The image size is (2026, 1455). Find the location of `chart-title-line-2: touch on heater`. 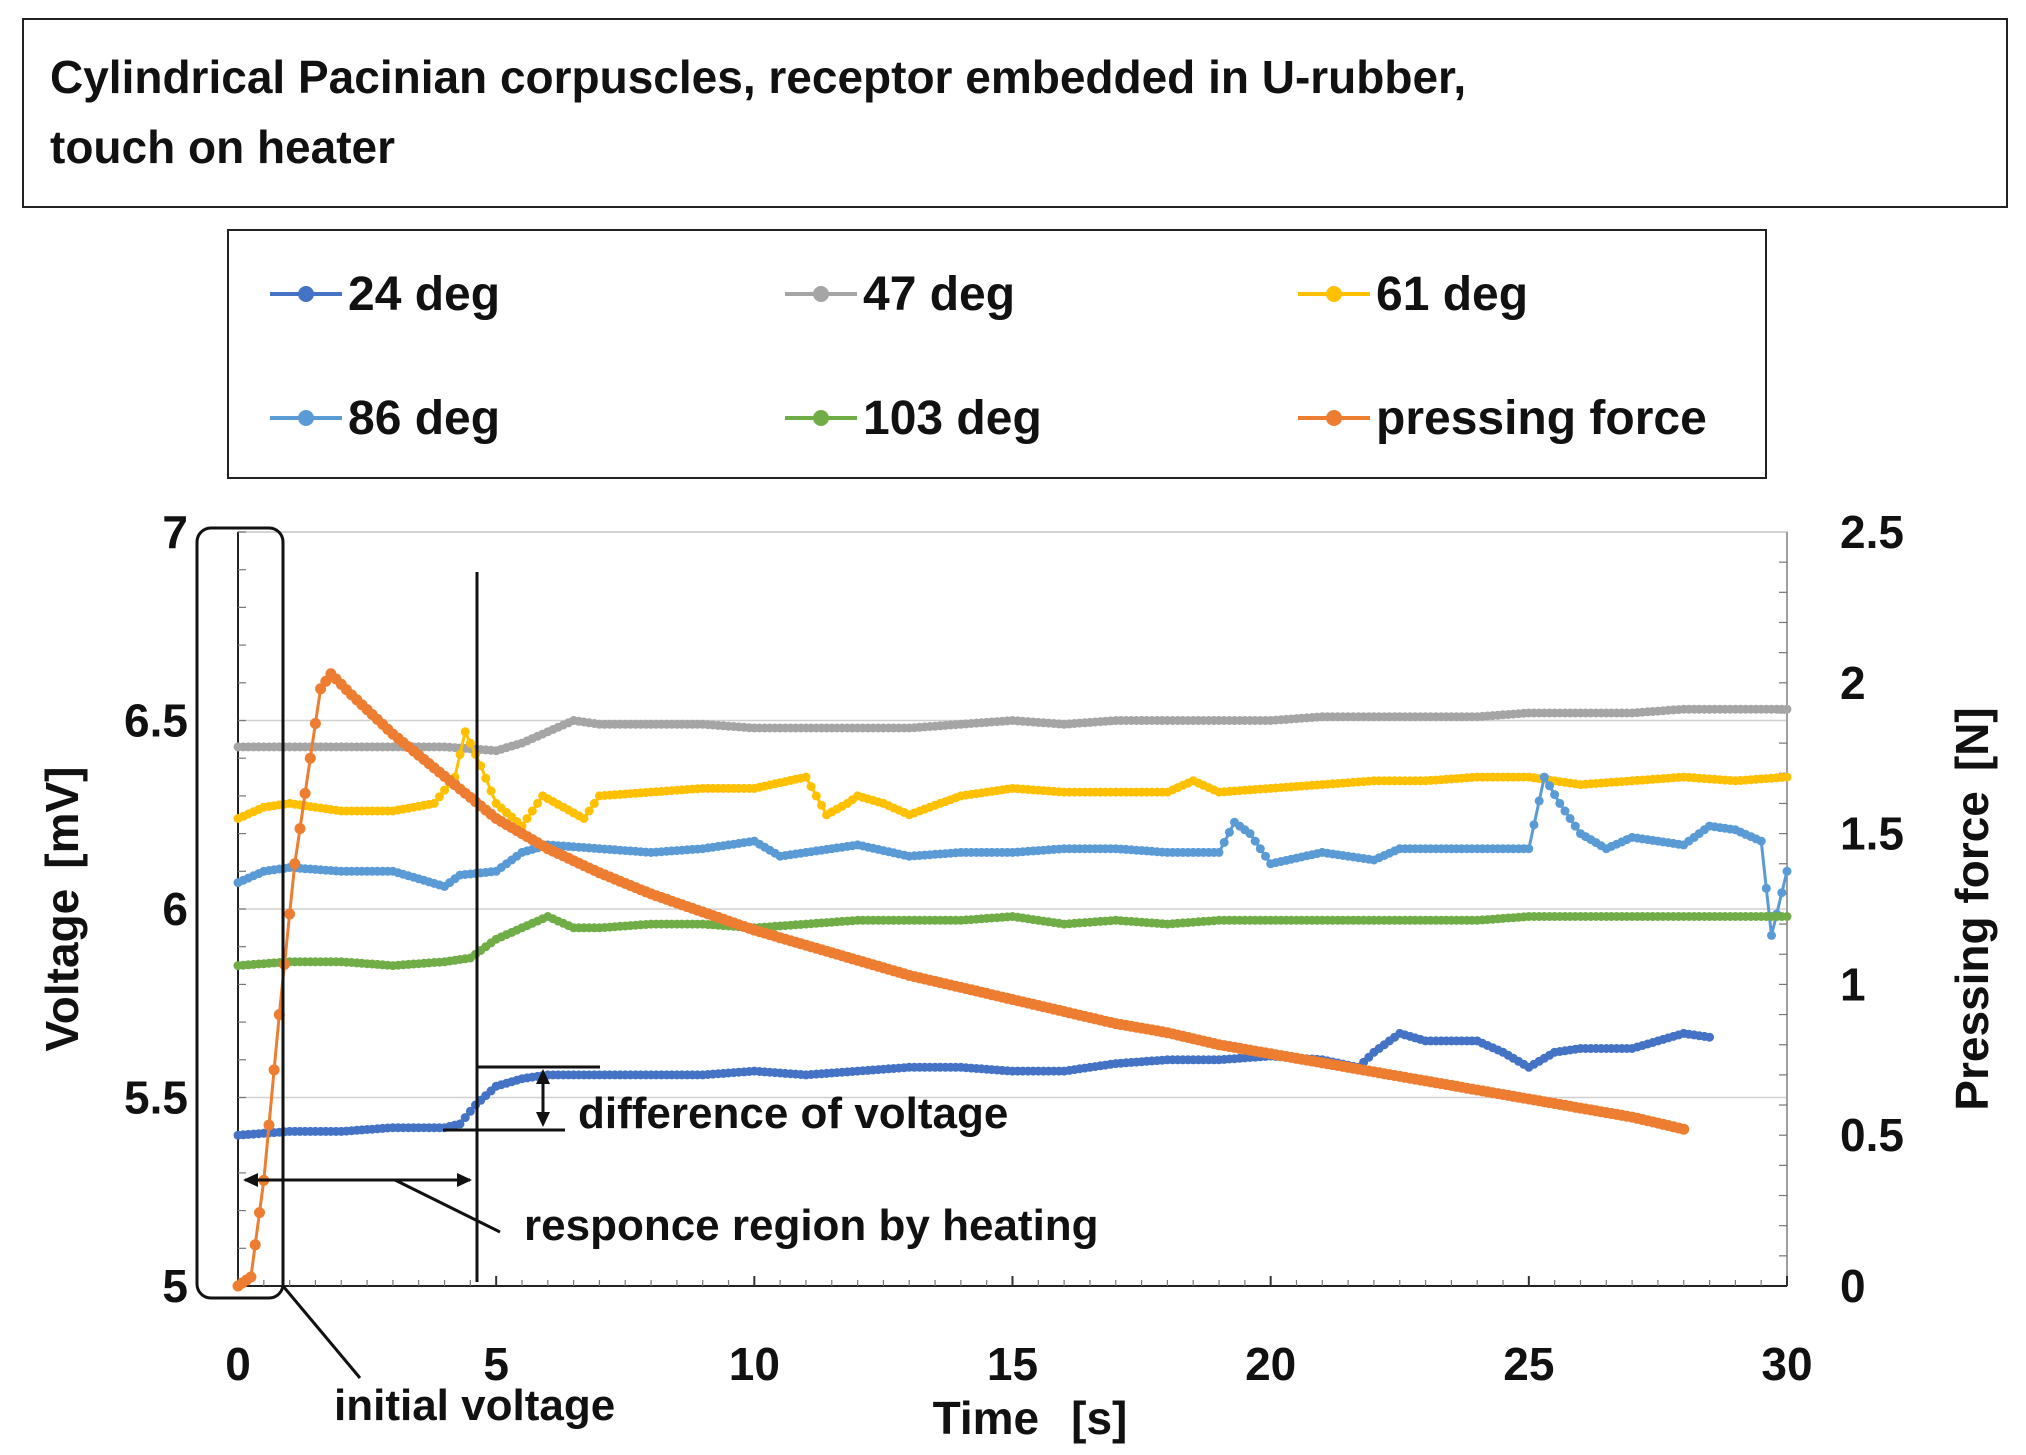

chart-title-line-2: touch on heater is located at coordinates (223, 147).